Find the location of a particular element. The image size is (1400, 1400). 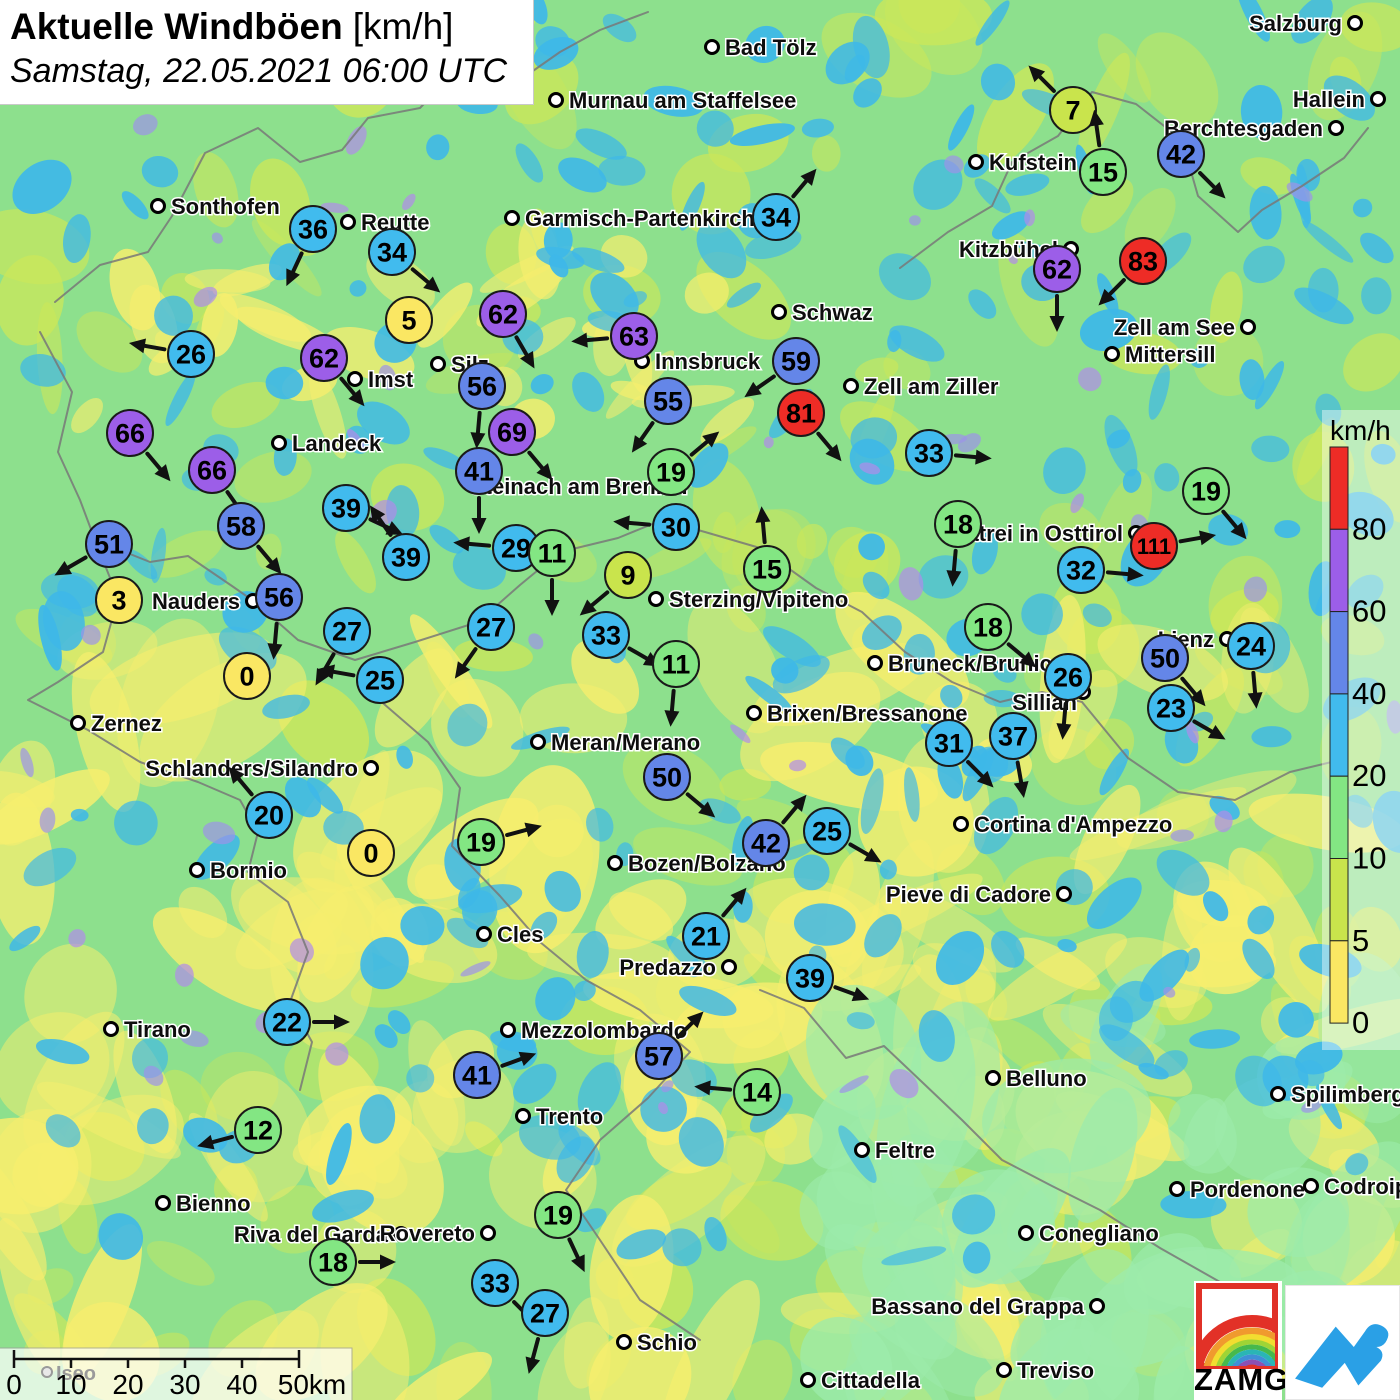

gust-value: 19 is located at coordinates (558, 1216).